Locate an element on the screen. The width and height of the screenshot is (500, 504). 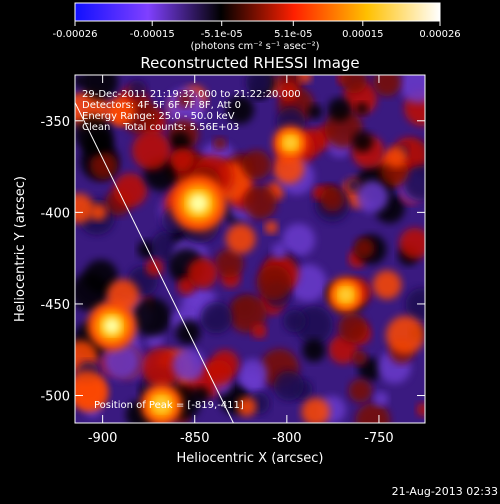
y-tick-label: -350 is located at coordinates (55, 122).